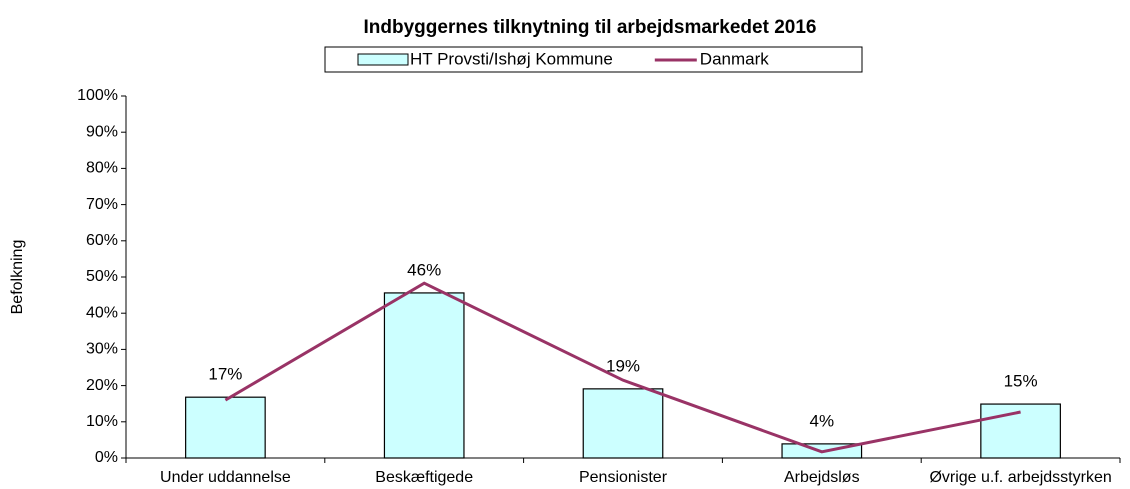 This screenshot has height=489, width=1130. What do you see at coordinates (102, 421) in the screenshot?
I see `y-tick-label: 10%` at bounding box center [102, 421].